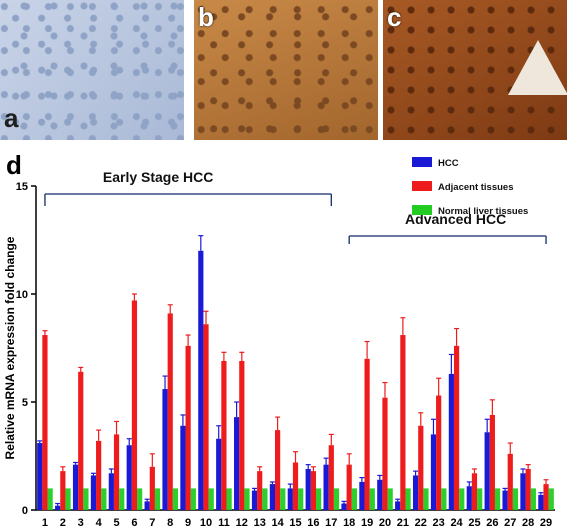  I want to click on x-tick-label: 27, so click(510, 523).